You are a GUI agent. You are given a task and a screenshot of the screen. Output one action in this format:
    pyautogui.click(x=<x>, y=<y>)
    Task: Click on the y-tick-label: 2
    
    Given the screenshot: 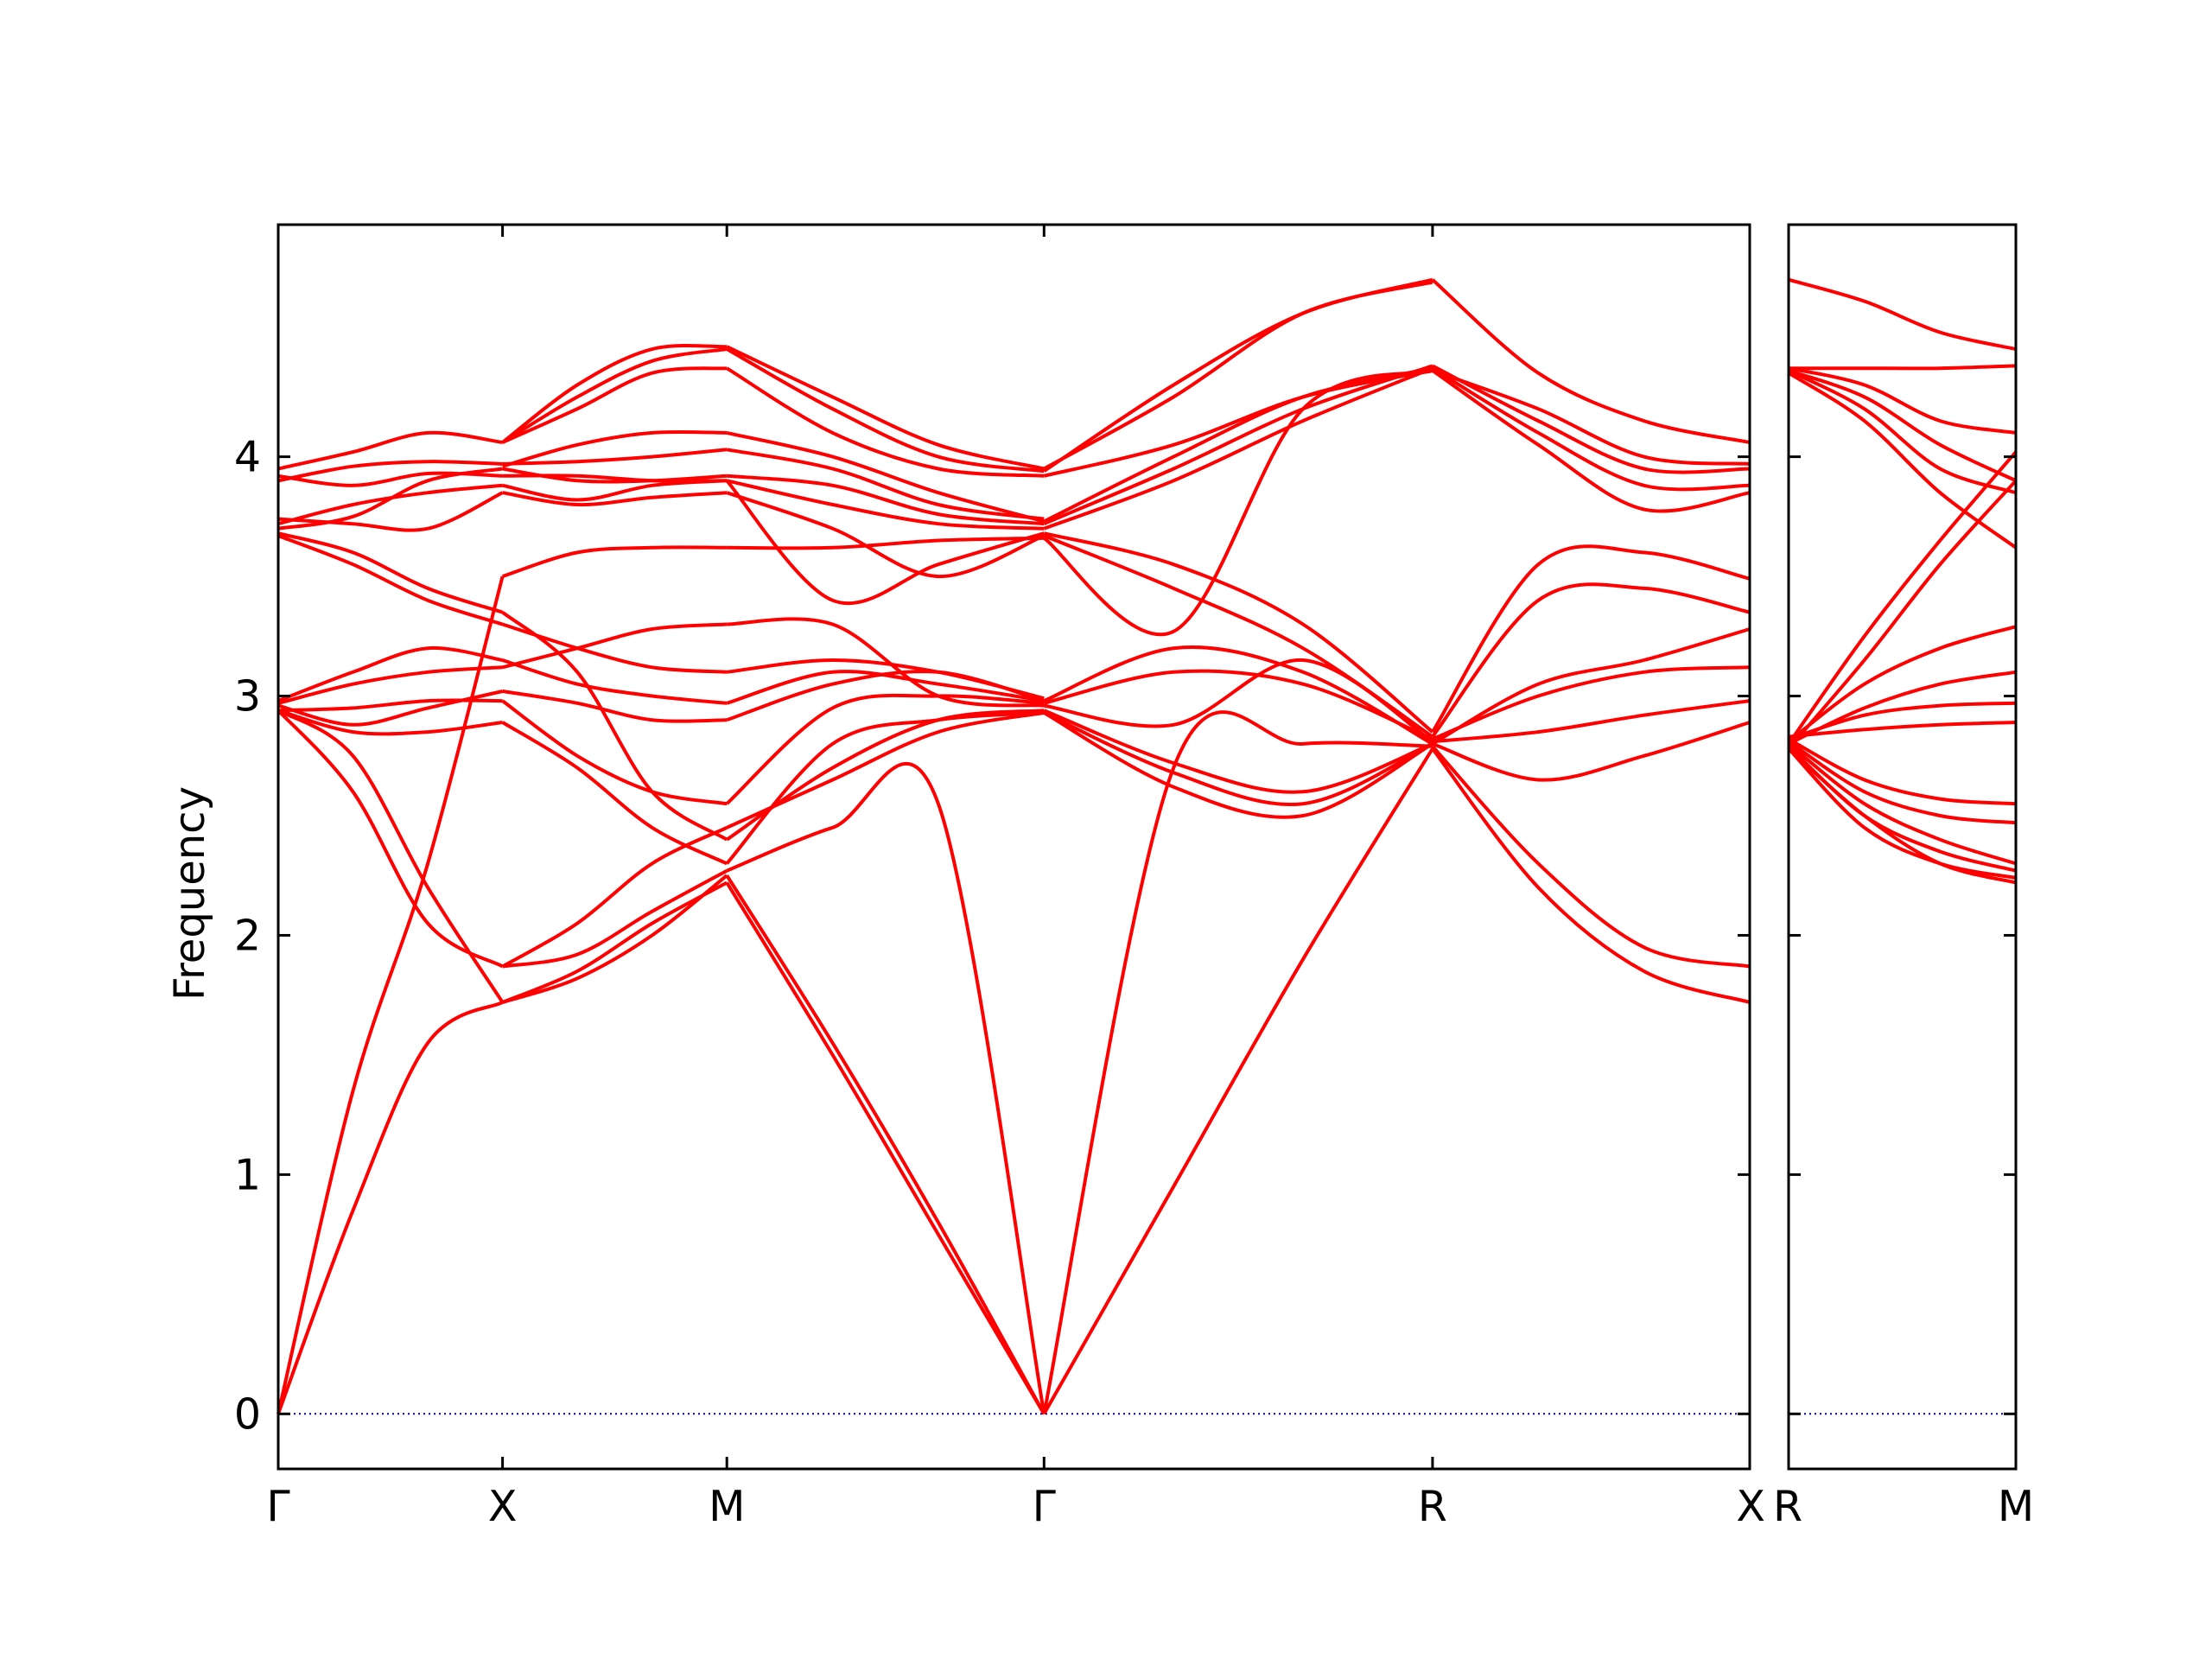 What is the action you would take?
    pyautogui.click(x=247, y=936)
    